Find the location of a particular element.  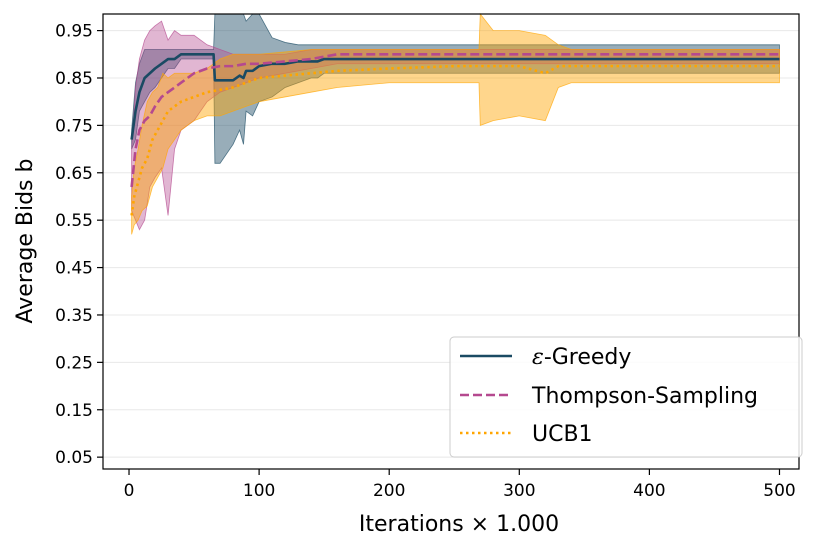

y-tick-label: 0.45 is located at coordinates (74, 269).